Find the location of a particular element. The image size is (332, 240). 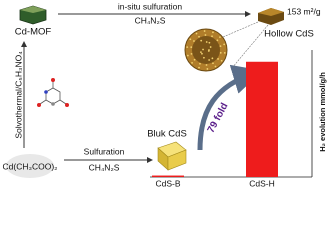

mof-label: Cd-MOF is located at coordinates (33, 32).